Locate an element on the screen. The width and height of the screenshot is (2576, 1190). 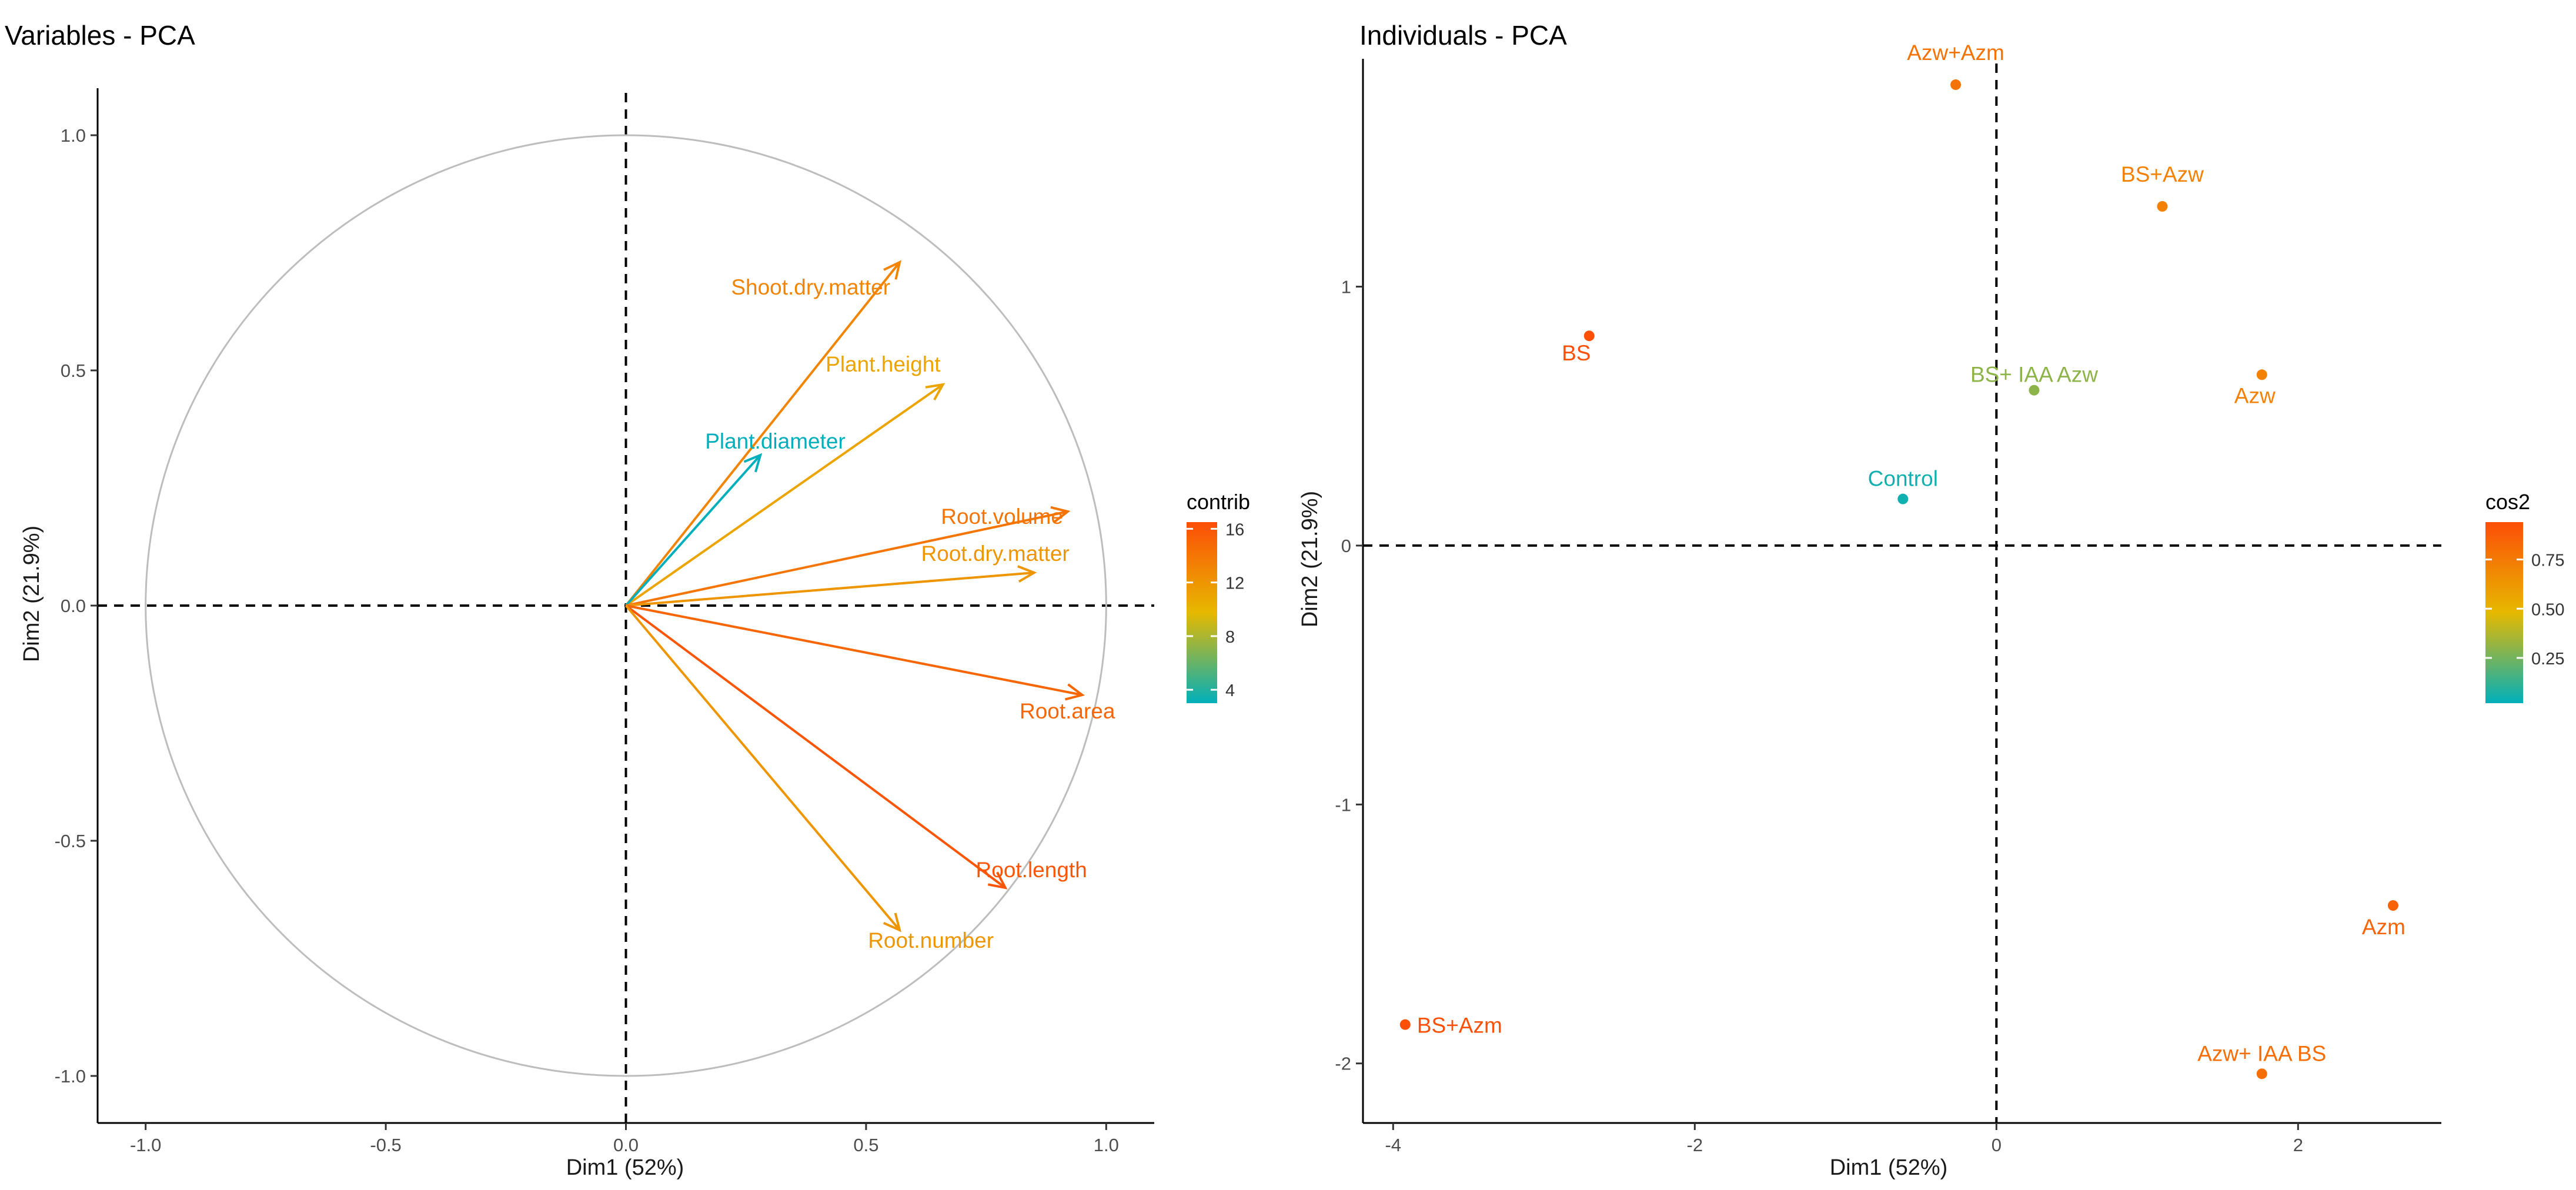
cos2-legend-colorbar is located at coordinates (2504, 612).